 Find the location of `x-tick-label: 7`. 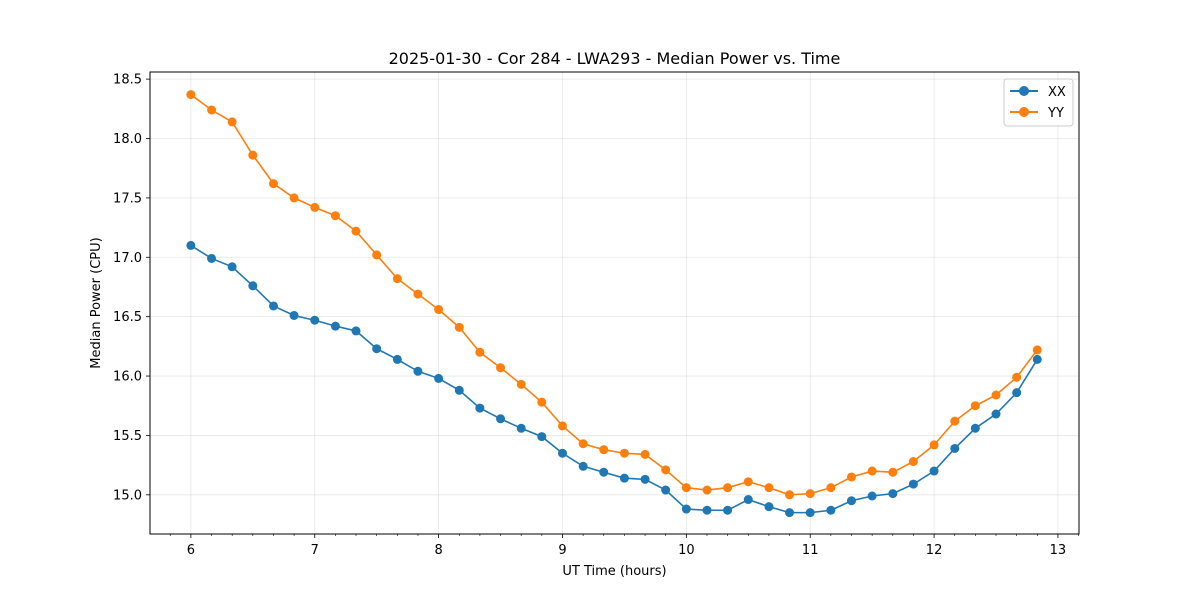

x-tick-label: 7 is located at coordinates (315, 550).